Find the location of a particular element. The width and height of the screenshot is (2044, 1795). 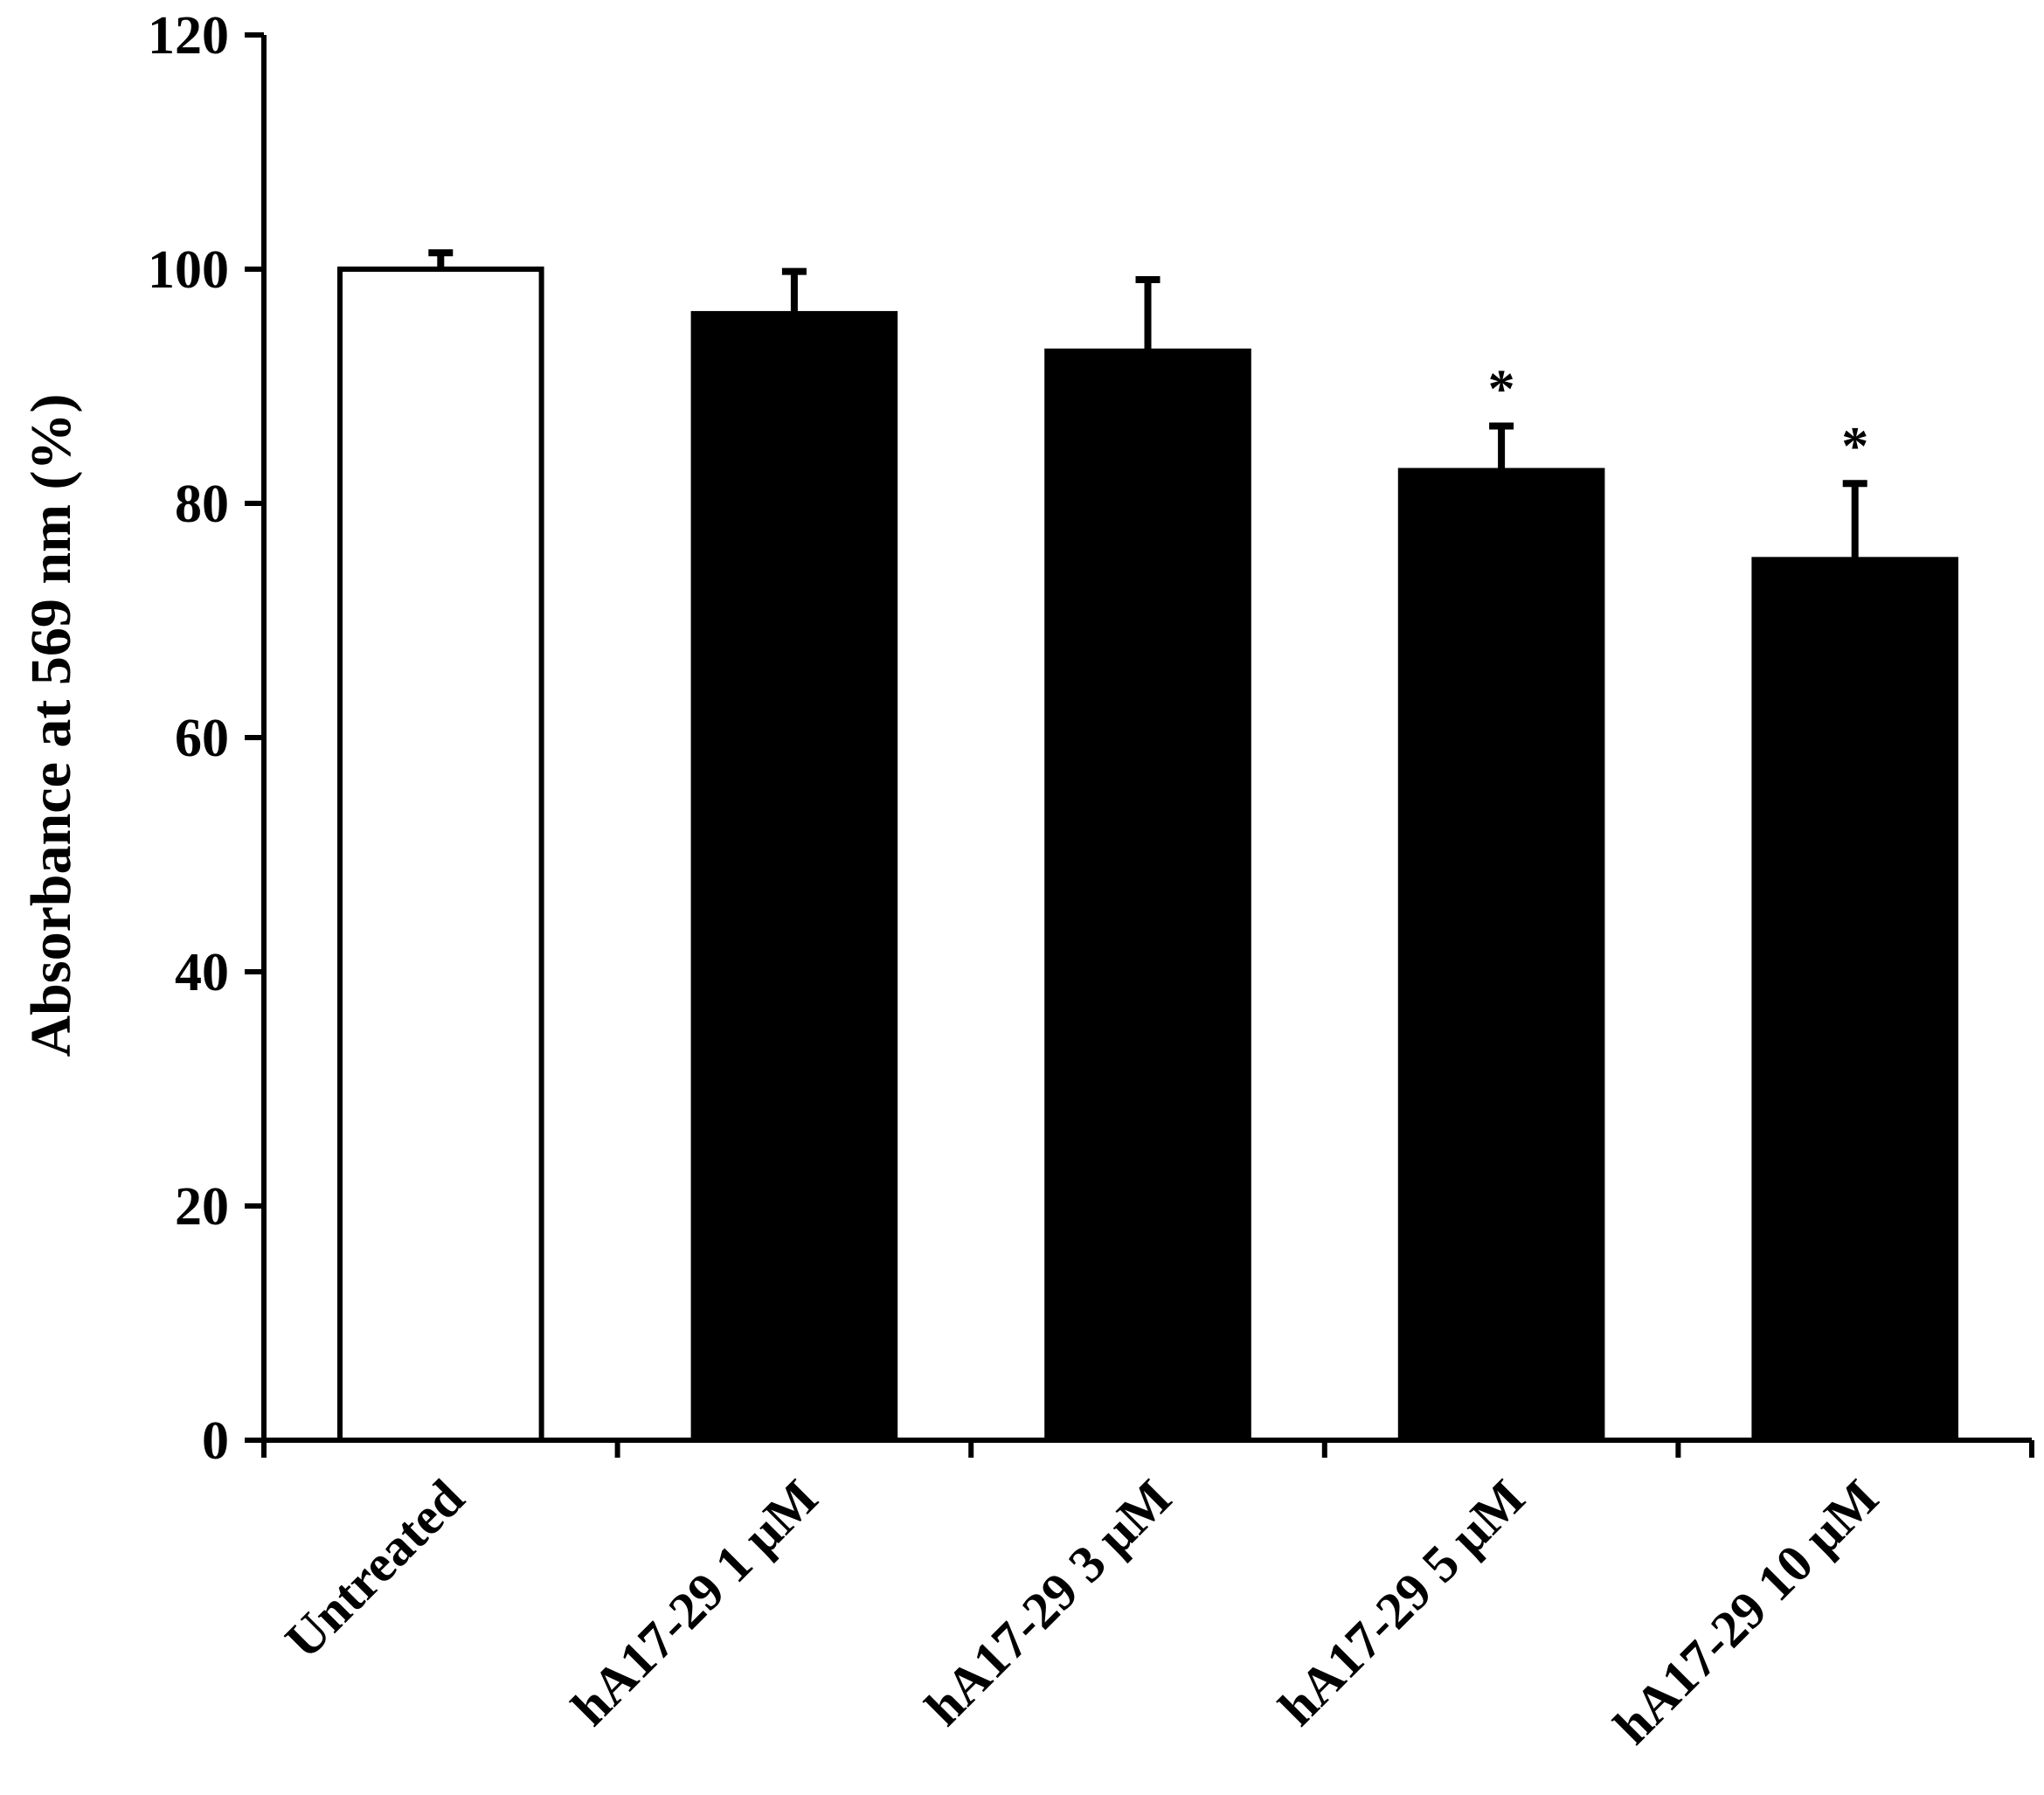

y-axis: 0 20 40 60 80 100 120 is located at coordinates (207, 738).